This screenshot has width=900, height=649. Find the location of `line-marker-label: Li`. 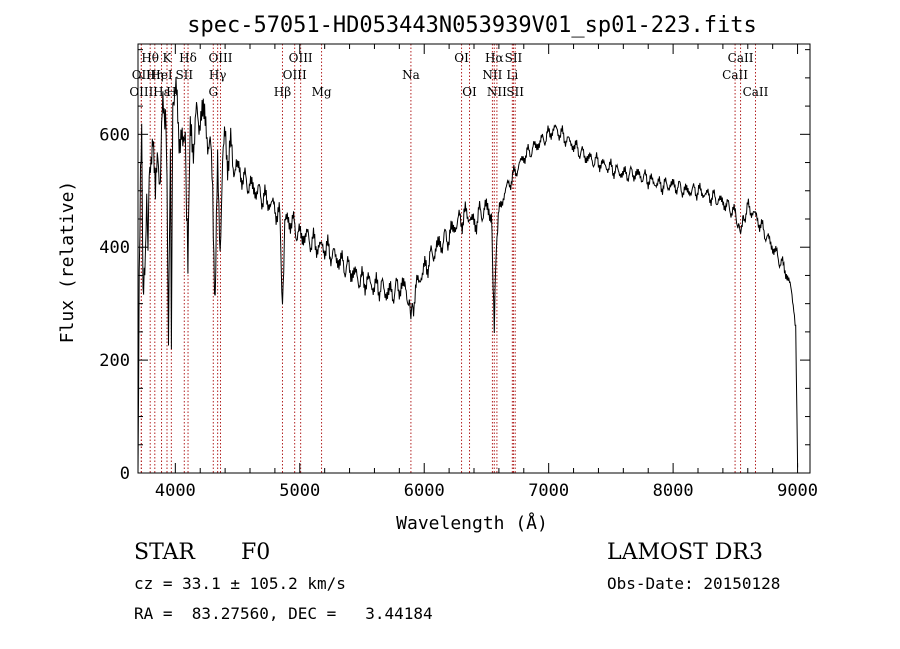

line-marker-label: Li is located at coordinates (512, 75).